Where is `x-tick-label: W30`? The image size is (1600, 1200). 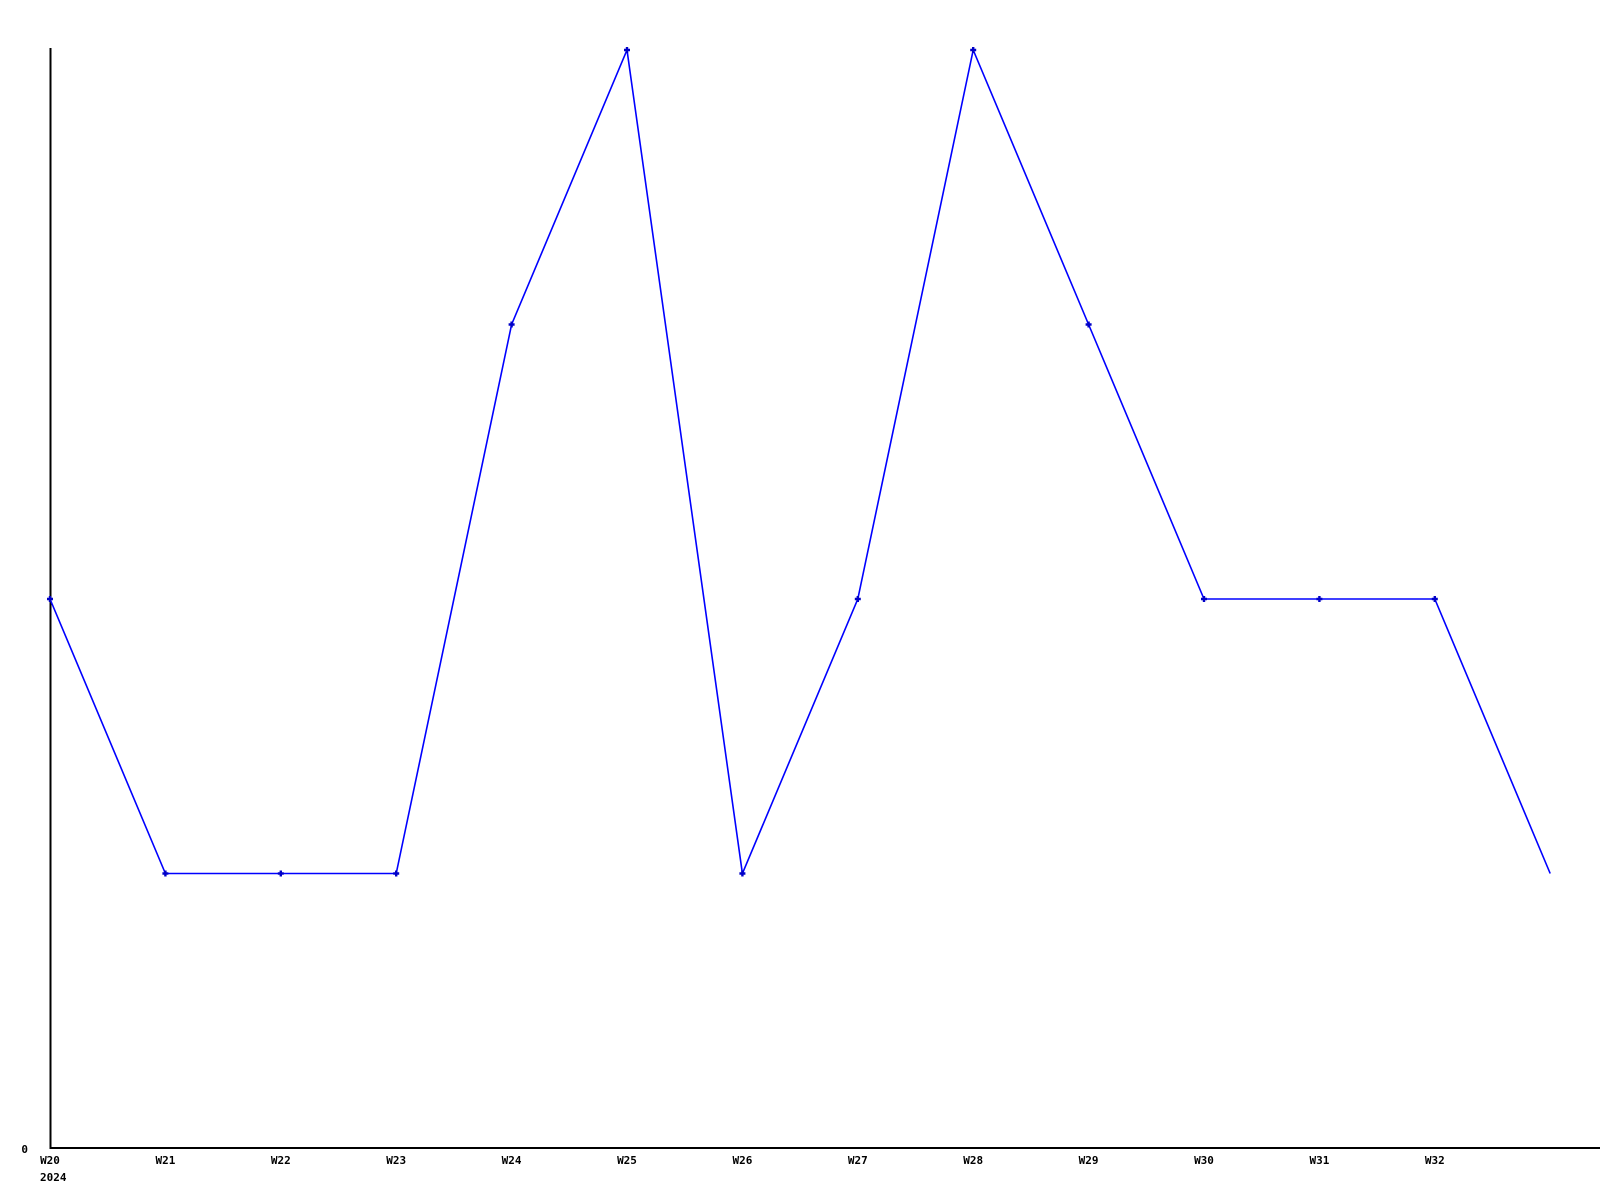
x-tick-label: W30 is located at coordinates (1204, 1160).